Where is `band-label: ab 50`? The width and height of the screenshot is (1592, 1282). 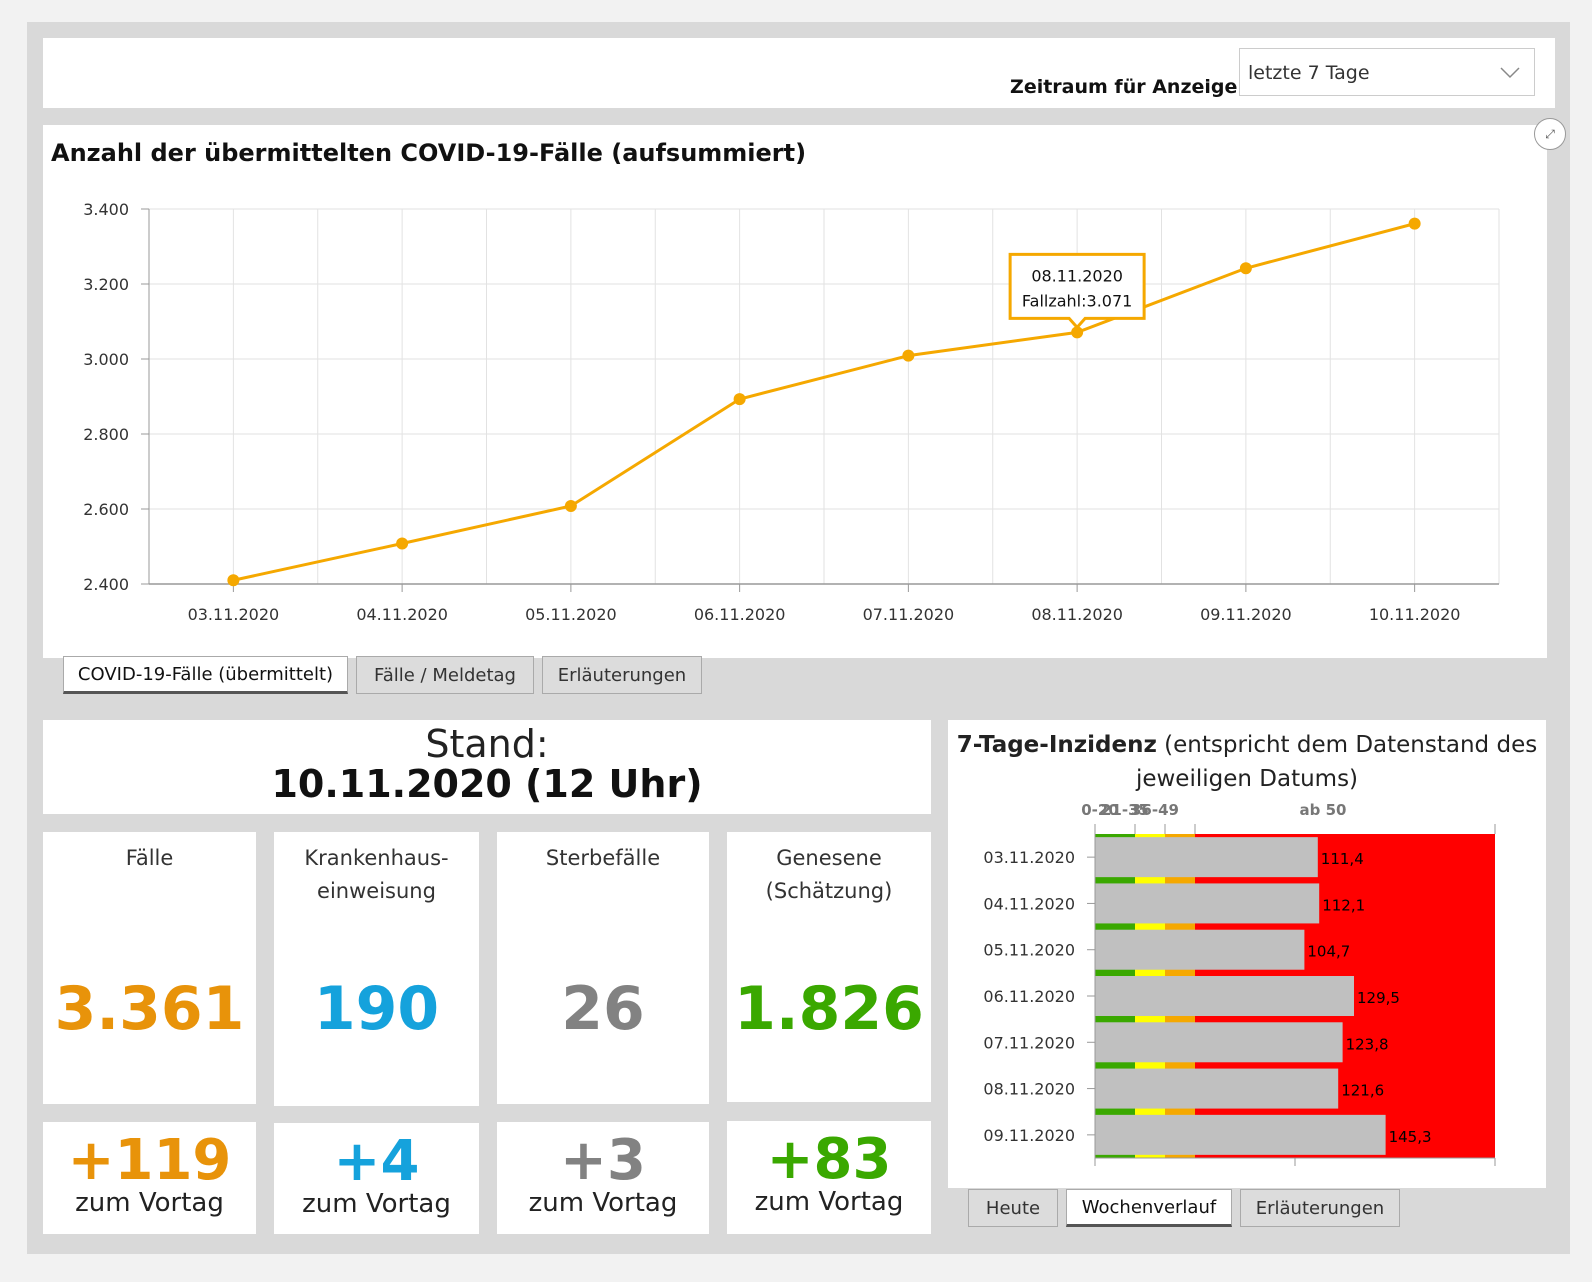 band-label: ab 50 is located at coordinates (1323, 810).